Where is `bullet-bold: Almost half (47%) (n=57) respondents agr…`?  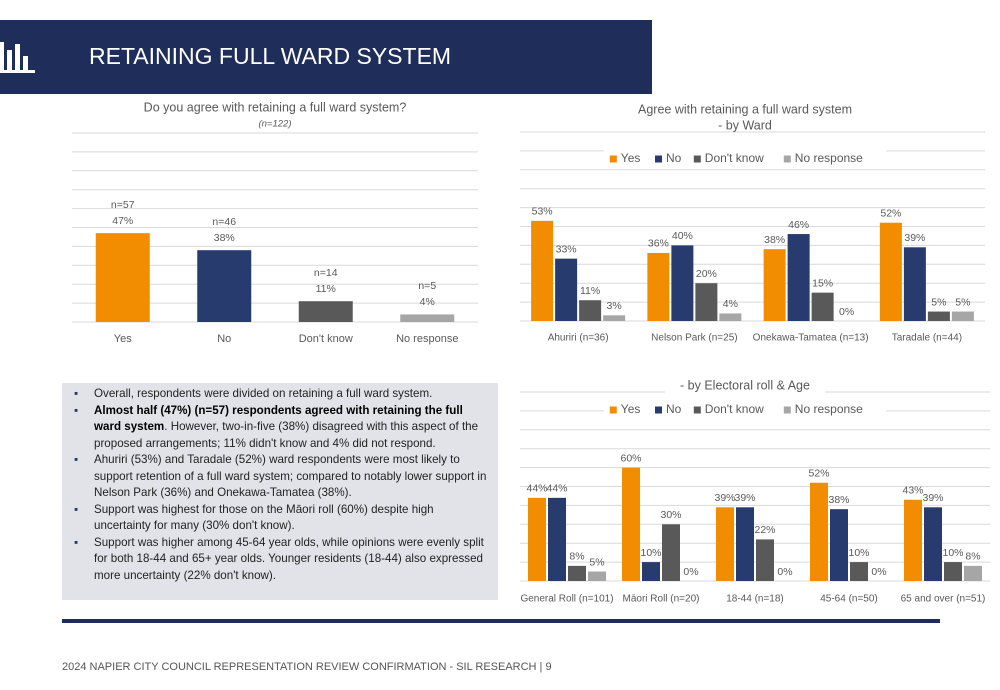 bullet-bold: Almost half (47%) (n=57) respondents agr… is located at coordinates (278, 418).